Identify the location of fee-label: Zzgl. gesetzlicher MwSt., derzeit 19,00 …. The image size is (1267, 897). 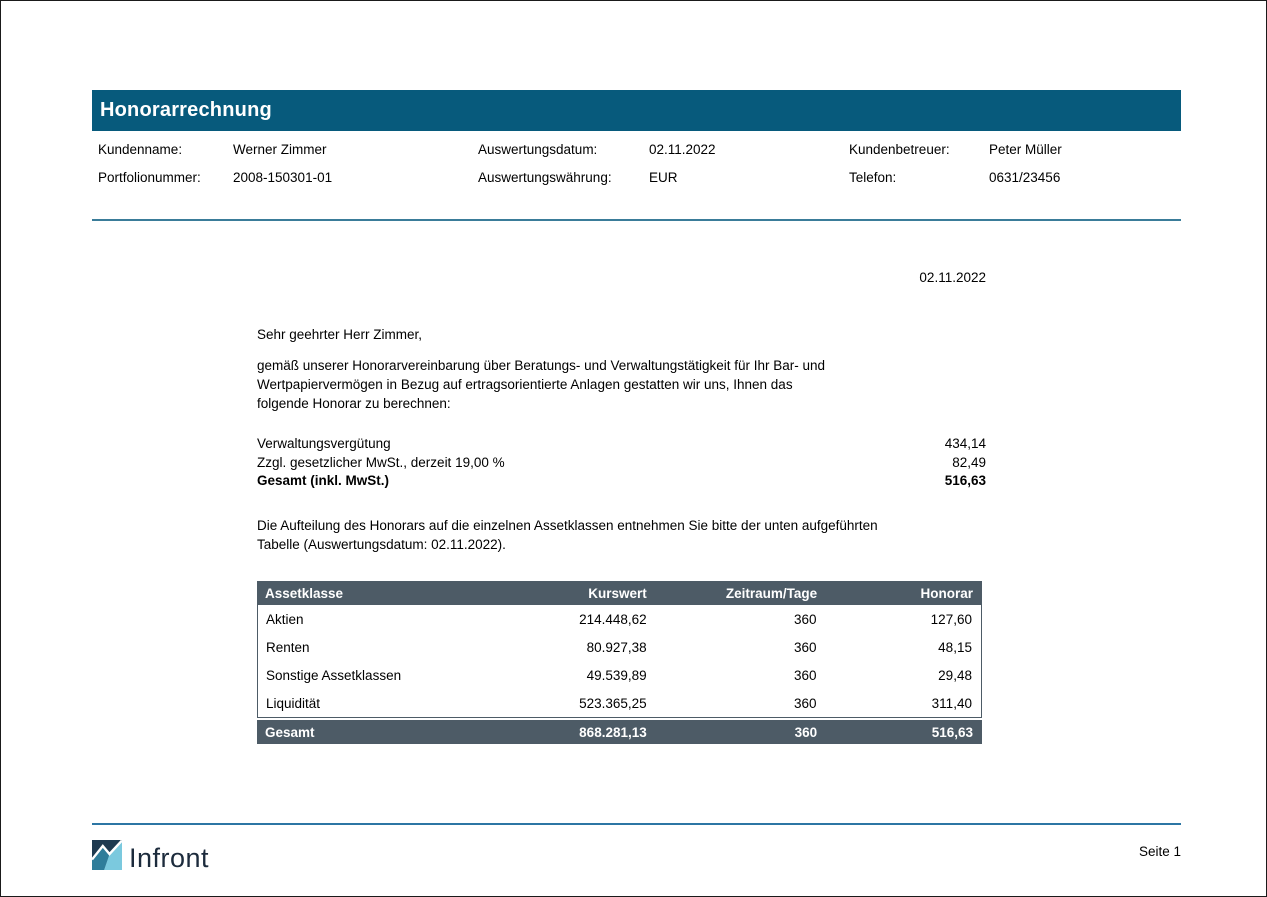
(381, 462).